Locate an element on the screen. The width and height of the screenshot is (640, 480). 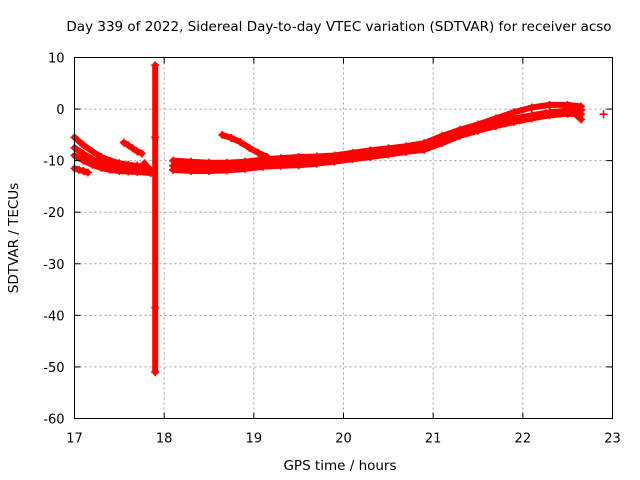
x-tick-label: 18 is located at coordinates (164, 439).